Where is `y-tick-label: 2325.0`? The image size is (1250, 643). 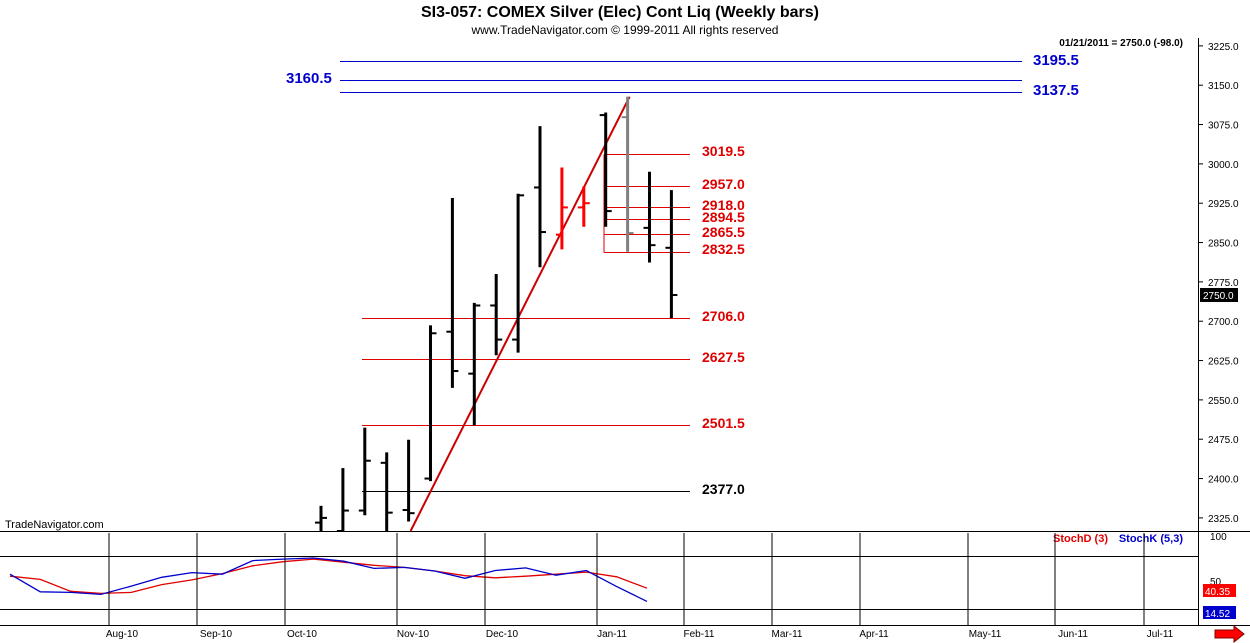
y-tick-label: 2325.0 is located at coordinates (1223, 519).